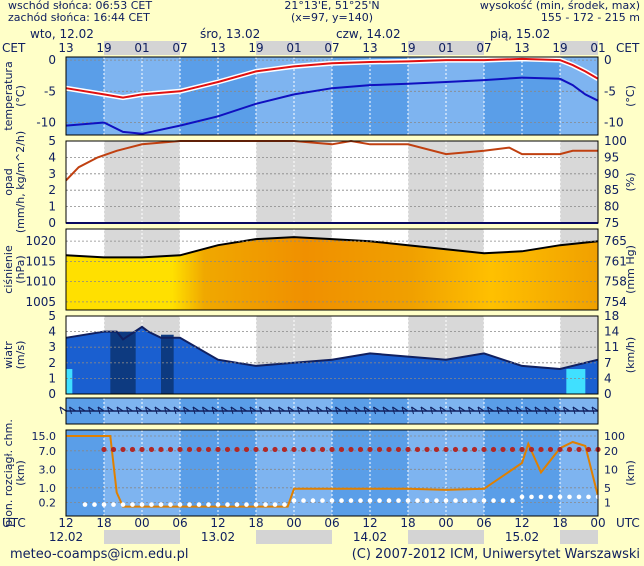 The image size is (644, 566). I want to click on bottom-hour-label: 06, so click(179, 523).